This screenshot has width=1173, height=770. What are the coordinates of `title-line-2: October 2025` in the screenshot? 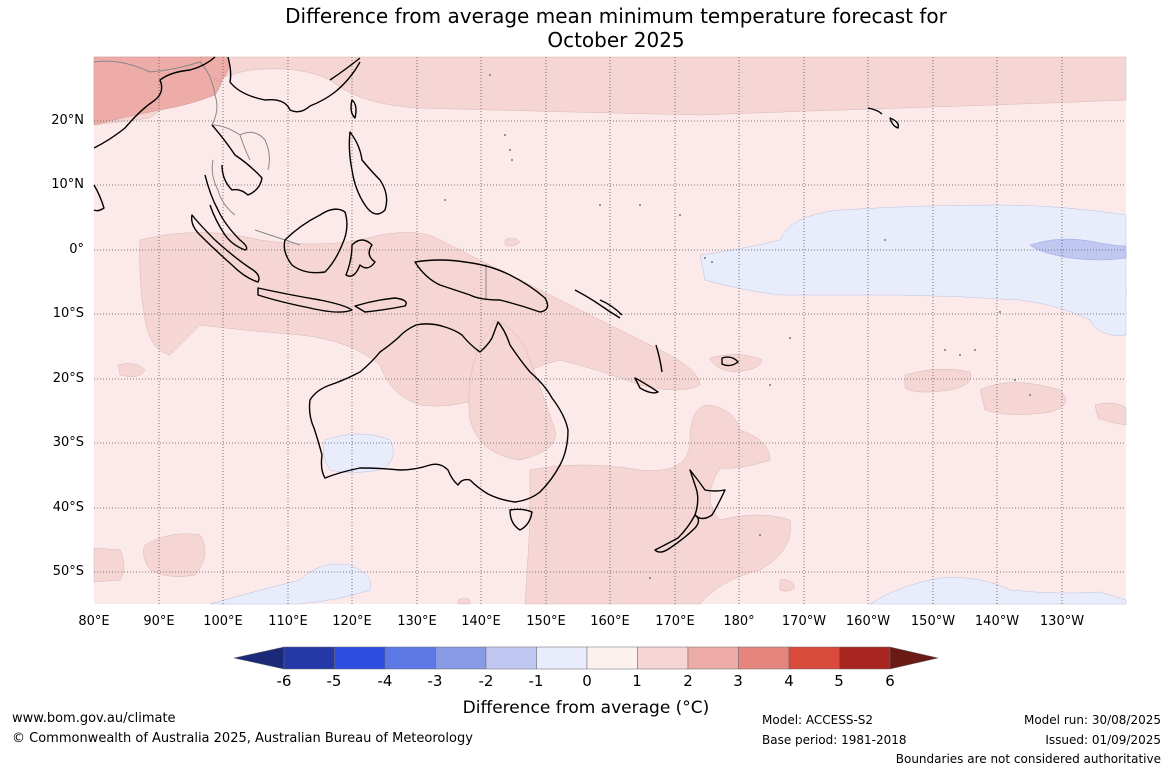 It's located at (616, 40).